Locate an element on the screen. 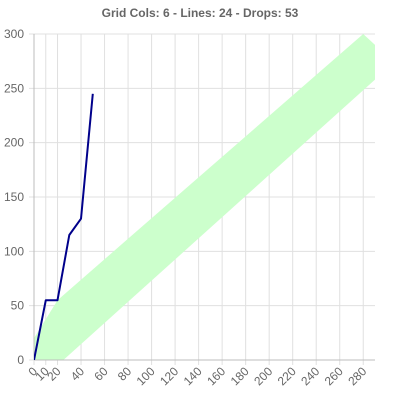  x-tick-label: 260 is located at coordinates (334, 376).